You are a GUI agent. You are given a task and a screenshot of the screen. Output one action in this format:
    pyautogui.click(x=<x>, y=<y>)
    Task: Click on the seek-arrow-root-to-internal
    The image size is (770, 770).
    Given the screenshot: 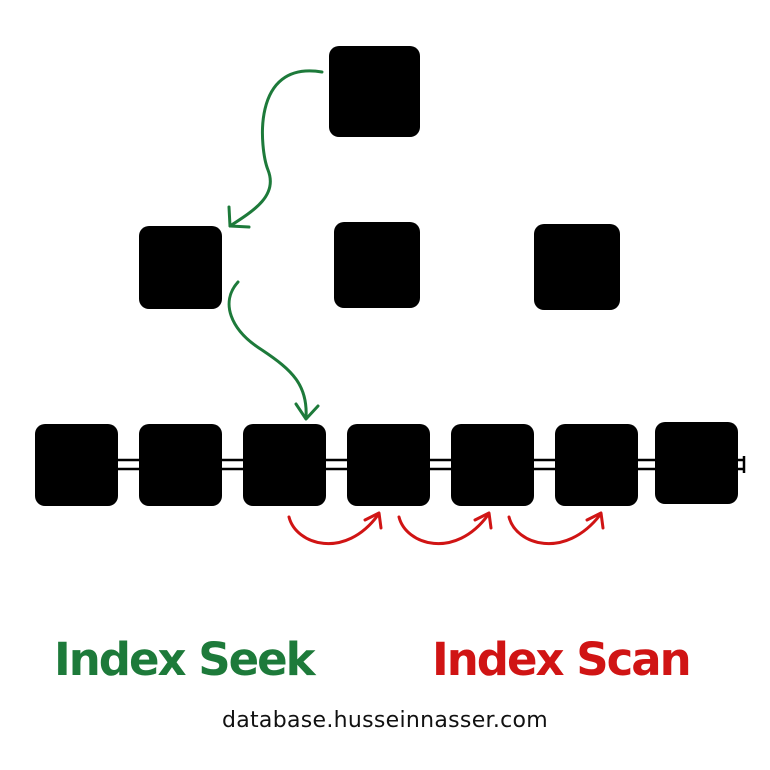 What is the action you would take?
    pyautogui.click(x=275, y=149)
    